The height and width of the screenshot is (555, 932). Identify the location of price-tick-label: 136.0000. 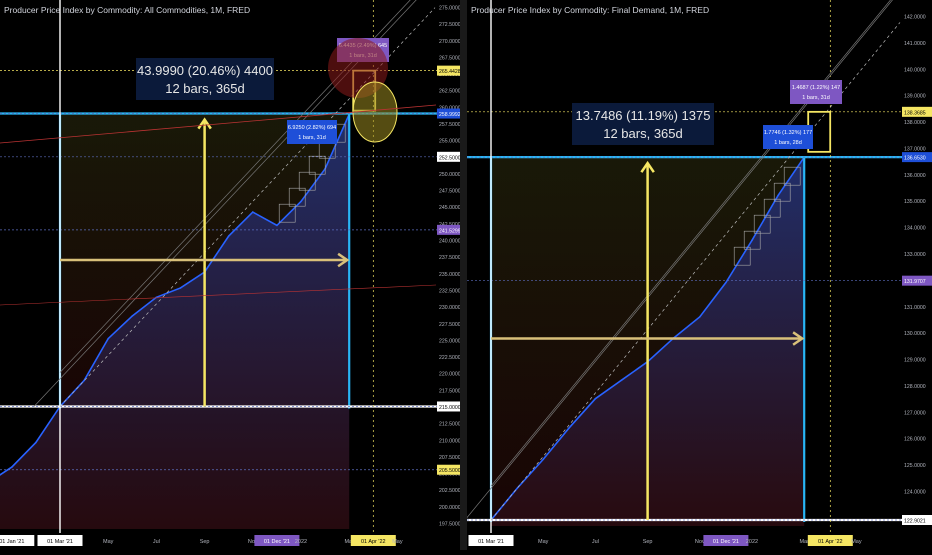
(915, 176).